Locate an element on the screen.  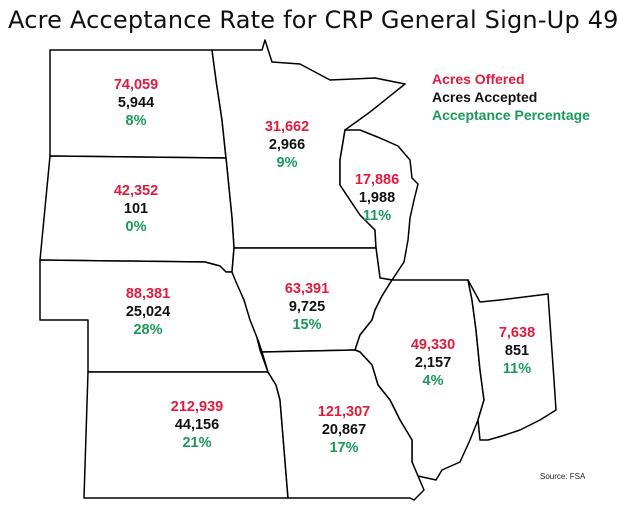
label-missouri: 121,307 20,867 17% is located at coordinates (344, 430).